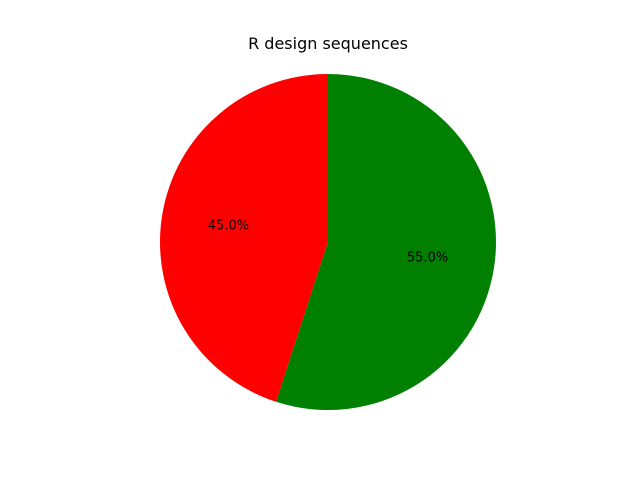 The height and width of the screenshot is (480, 640). What do you see at coordinates (228, 226) in the screenshot?
I see `pie-slice-label-0: 45.0%` at bounding box center [228, 226].